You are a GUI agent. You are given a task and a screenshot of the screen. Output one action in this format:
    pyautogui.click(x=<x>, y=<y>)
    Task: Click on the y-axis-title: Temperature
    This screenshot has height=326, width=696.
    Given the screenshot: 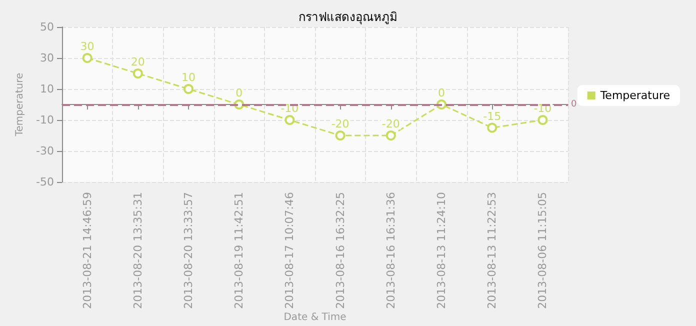 What is the action you would take?
    pyautogui.click(x=20, y=105)
    